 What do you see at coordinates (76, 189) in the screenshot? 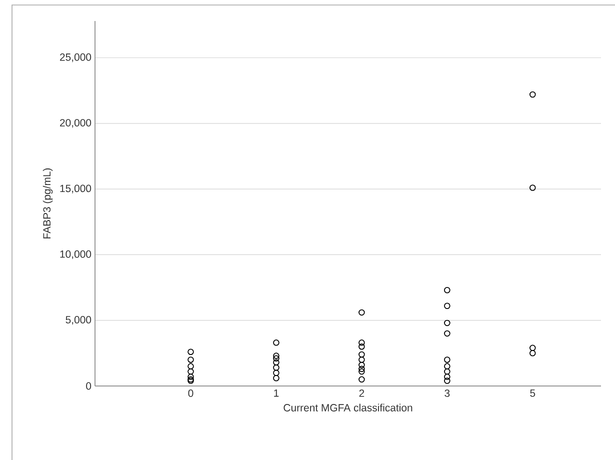
I see `y-tick-label: 15,000` at bounding box center [76, 189].